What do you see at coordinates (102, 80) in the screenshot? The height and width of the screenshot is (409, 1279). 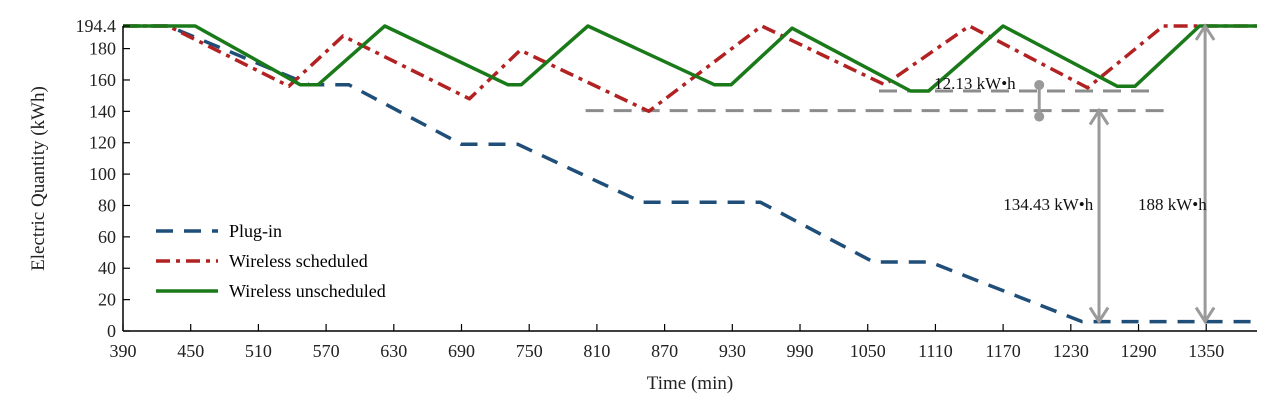 I see `y-tick-label: 160` at bounding box center [102, 80].